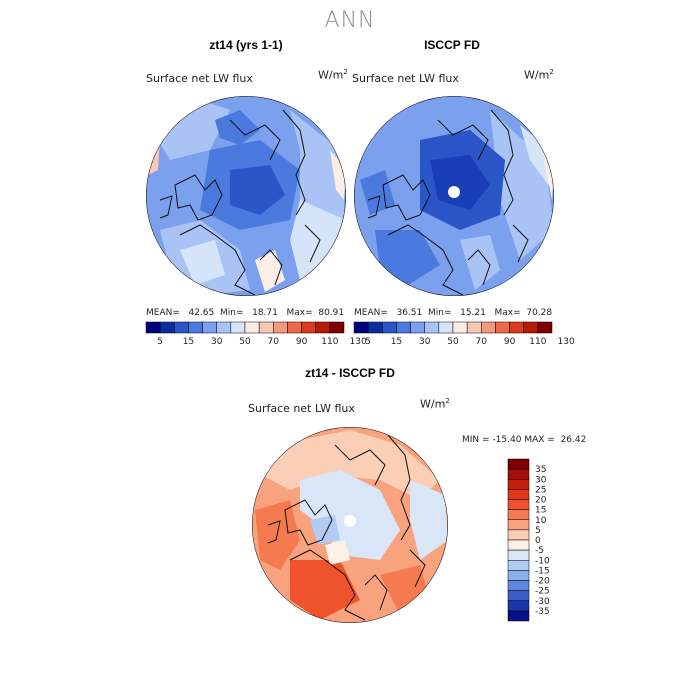  What do you see at coordinates (539, 551) in the screenshot?
I see `colorbar-tick-label: -5` at bounding box center [539, 551].